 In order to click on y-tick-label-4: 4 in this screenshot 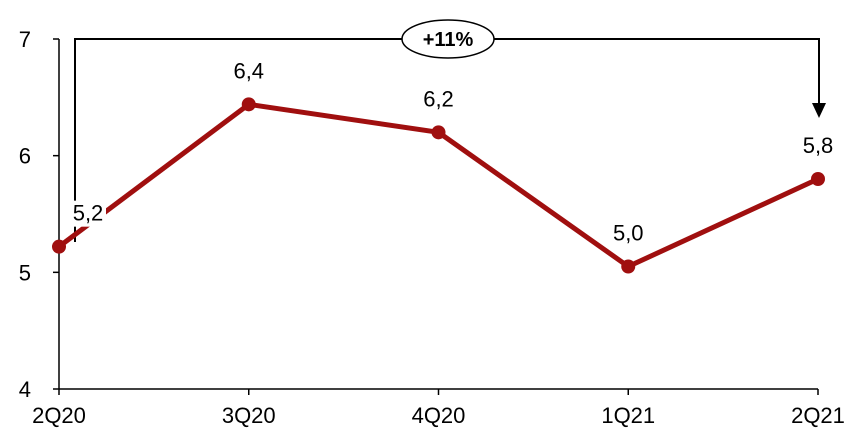, I will do `click(25, 389)`.